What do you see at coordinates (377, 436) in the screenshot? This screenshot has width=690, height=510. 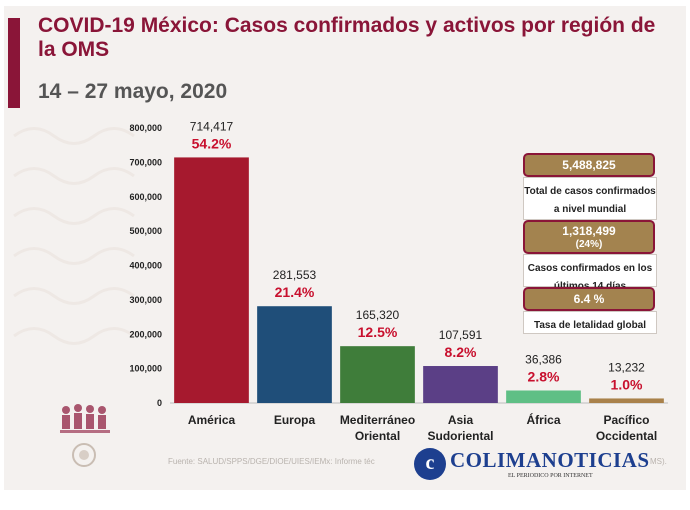 I see `category-label: Oriental` at bounding box center [377, 436].